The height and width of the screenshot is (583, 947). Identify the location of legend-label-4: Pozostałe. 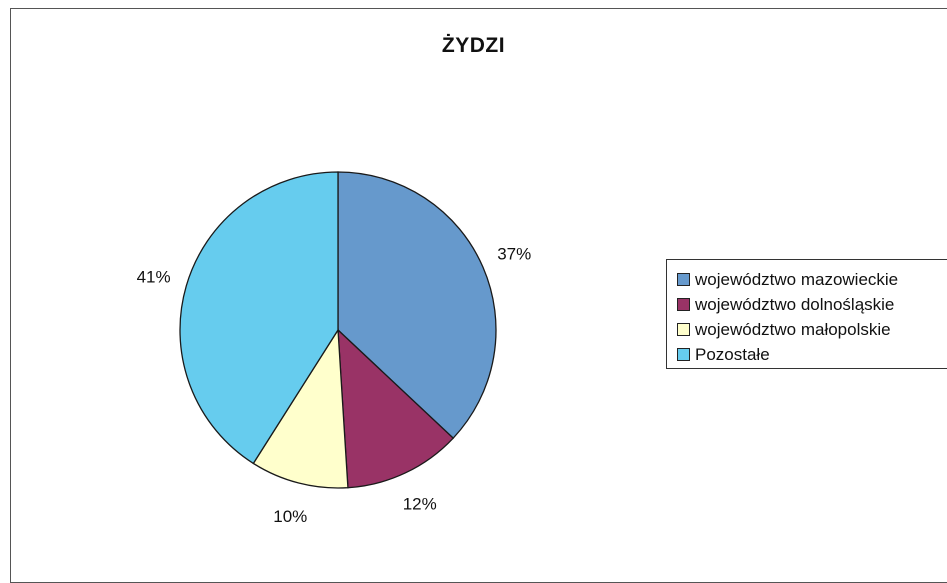
(732, 354).